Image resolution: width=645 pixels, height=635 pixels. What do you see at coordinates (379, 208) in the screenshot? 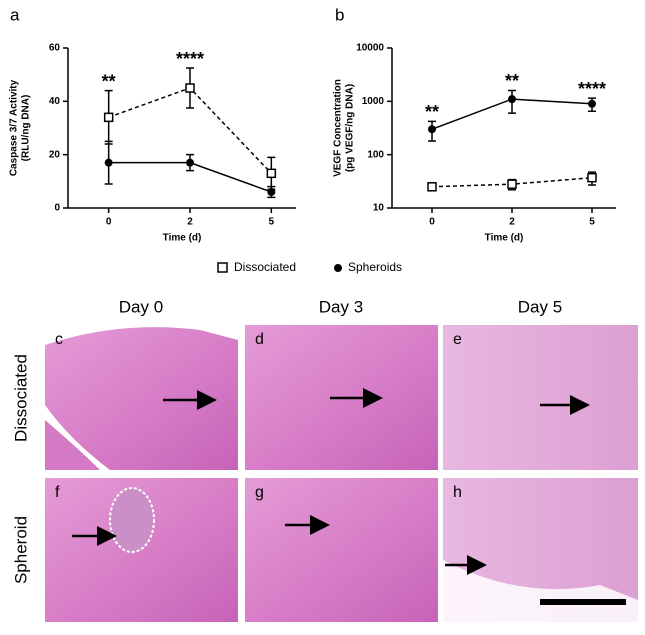
I see `y-tick-label: 10` at bounding box center [379, 208].